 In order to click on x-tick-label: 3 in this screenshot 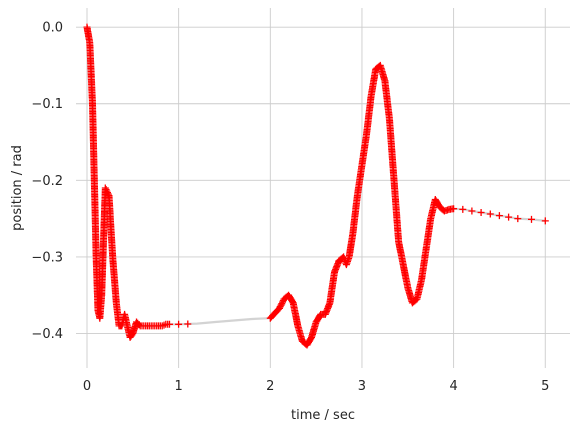, I will do `click(362, 386)`.